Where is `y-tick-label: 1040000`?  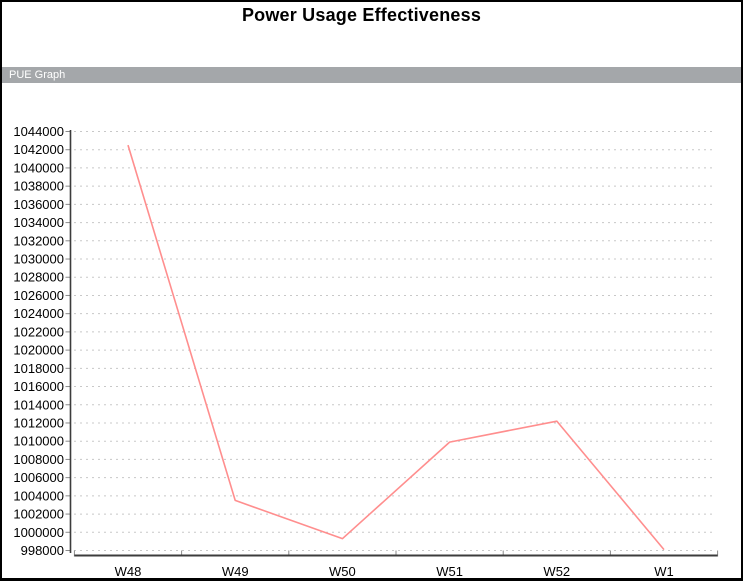
y-tick-label: 1040000 is located at coordinates (38, 167).